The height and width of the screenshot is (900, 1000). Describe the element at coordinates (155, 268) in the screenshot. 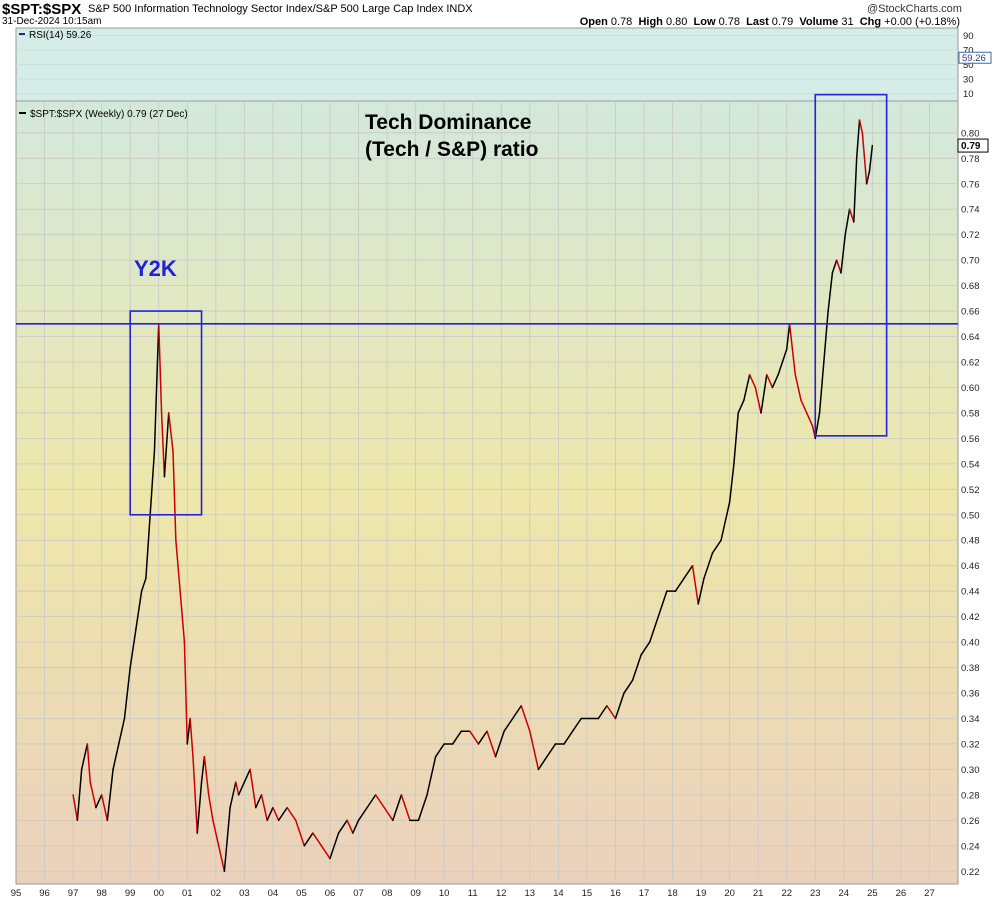

I see `y2k-label: Y2K` at that location.